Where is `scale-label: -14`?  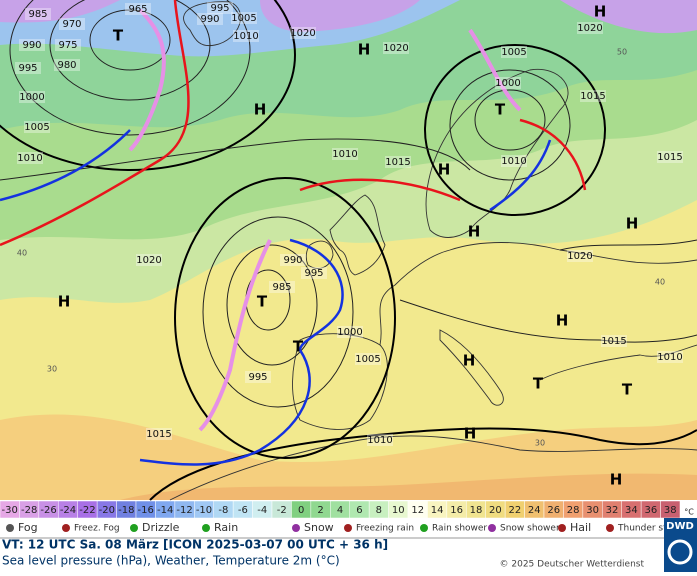
scale-label: -14 is located at coordinates (165, 510).